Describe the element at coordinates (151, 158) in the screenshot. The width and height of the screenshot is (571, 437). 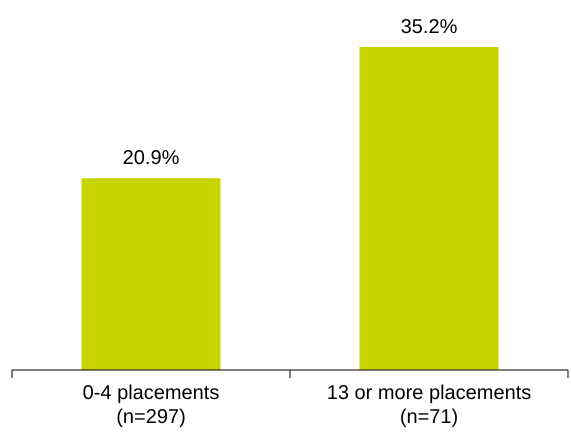
I see `data-label: 20.9%` at that location.